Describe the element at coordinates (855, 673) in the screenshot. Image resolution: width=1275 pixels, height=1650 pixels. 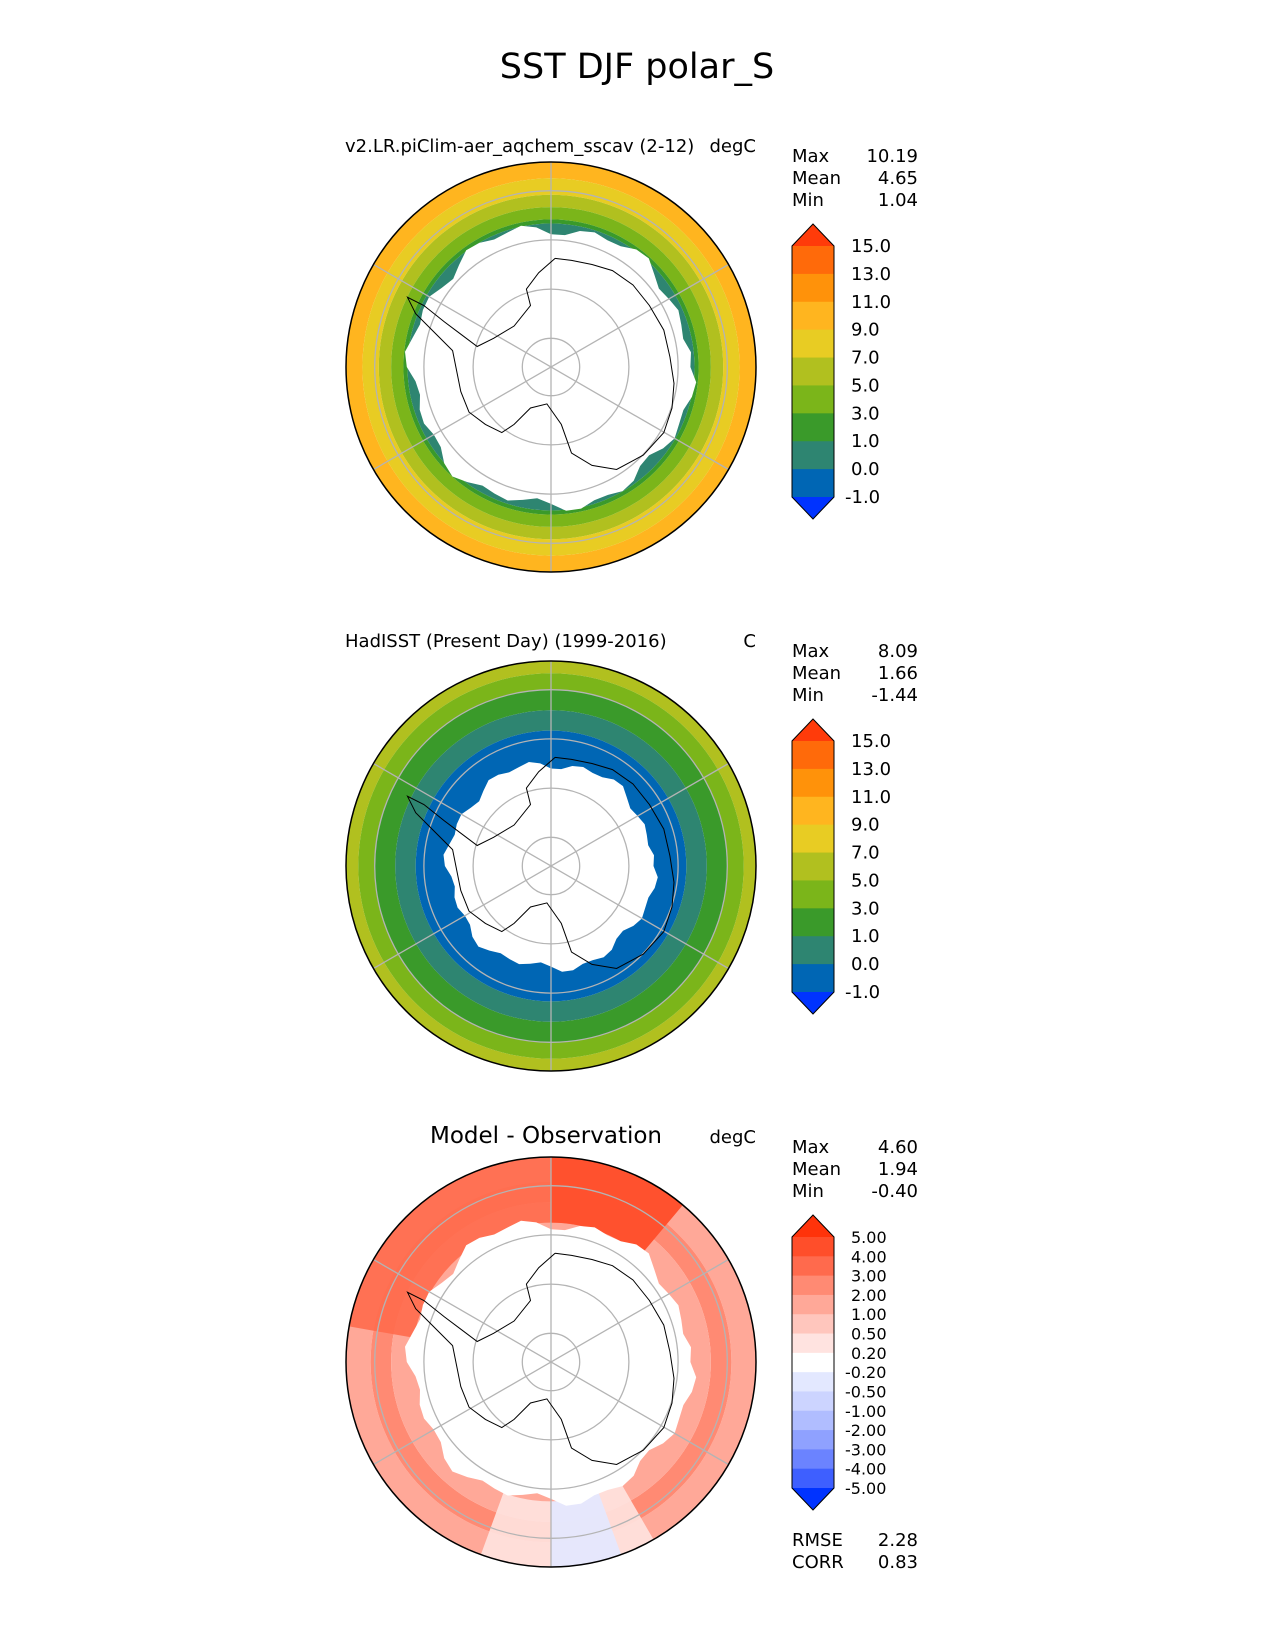
I see `panel-obs-stats: Max 8.09 Mean 1.66 Min -1.44` at that location.